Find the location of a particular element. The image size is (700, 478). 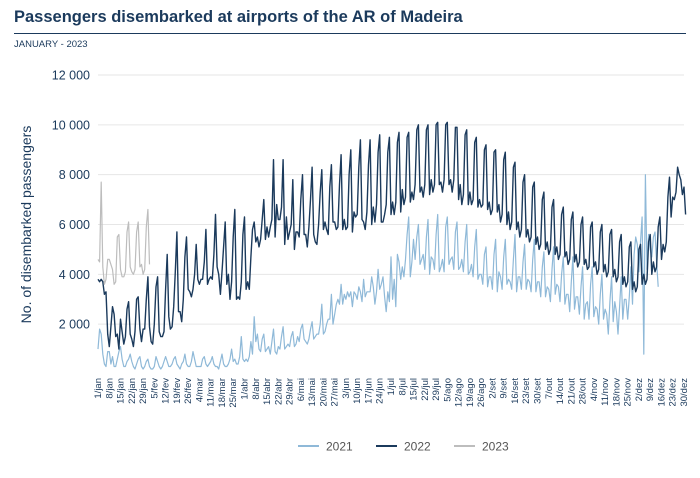

x-tick-label: 23/dez is located at coordinates (673, 392).